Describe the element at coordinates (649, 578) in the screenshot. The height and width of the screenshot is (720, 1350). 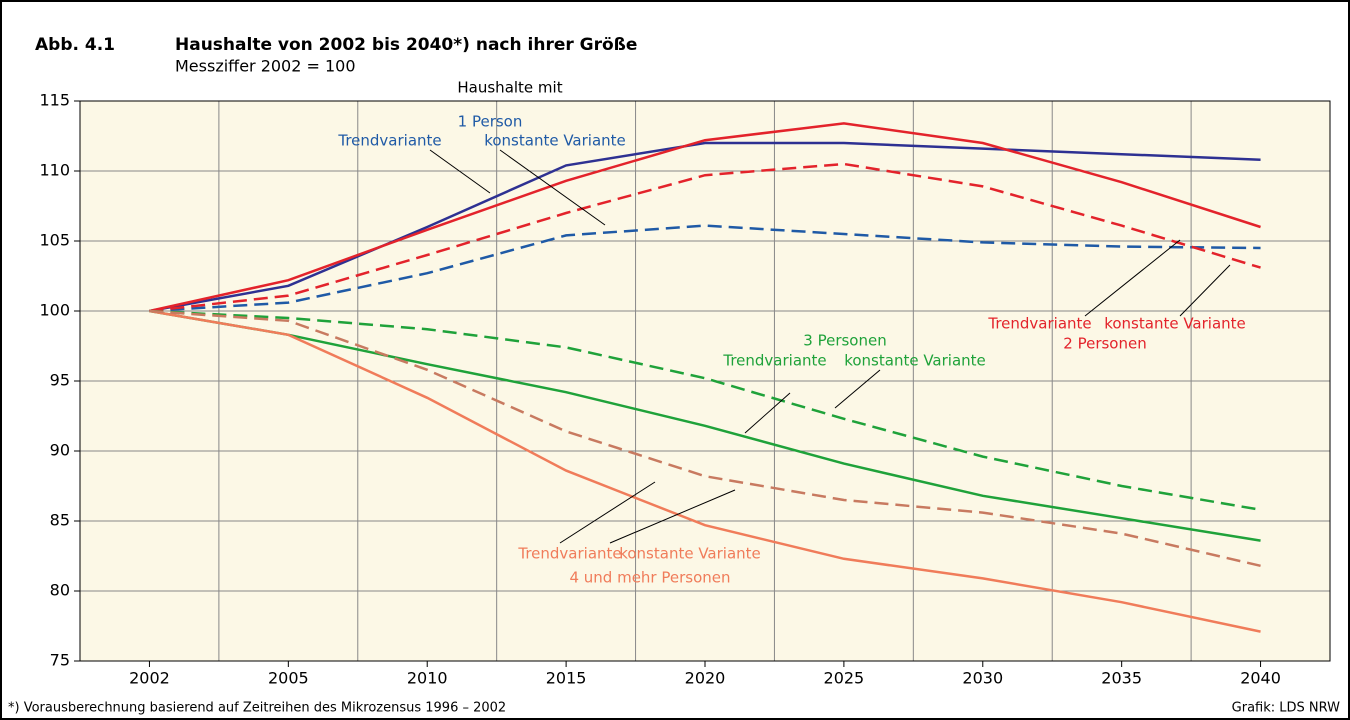
I see `annotation: 4 und mehr Personen` at that location.